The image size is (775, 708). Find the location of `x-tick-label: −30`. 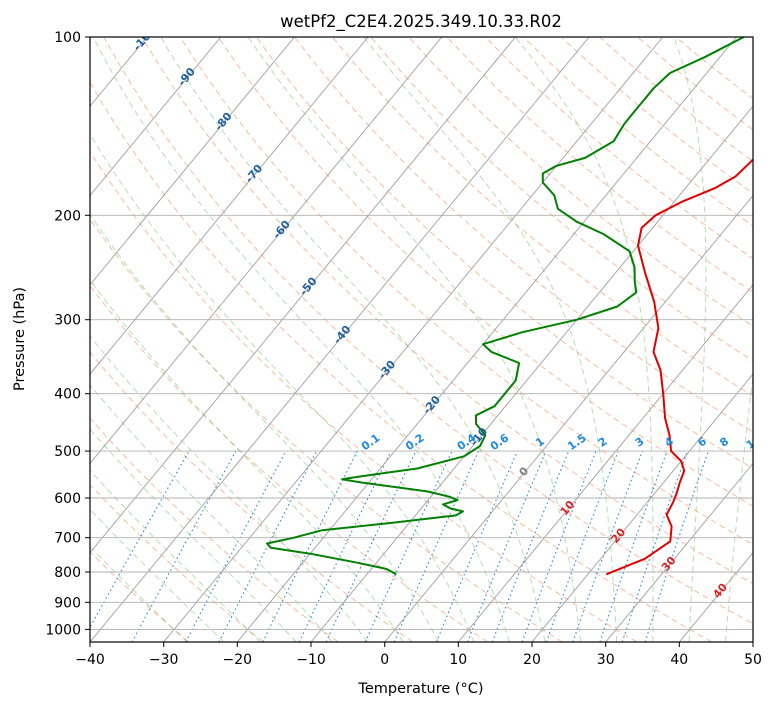

x-tick-label: −30 is located at coordinates (164, 660).